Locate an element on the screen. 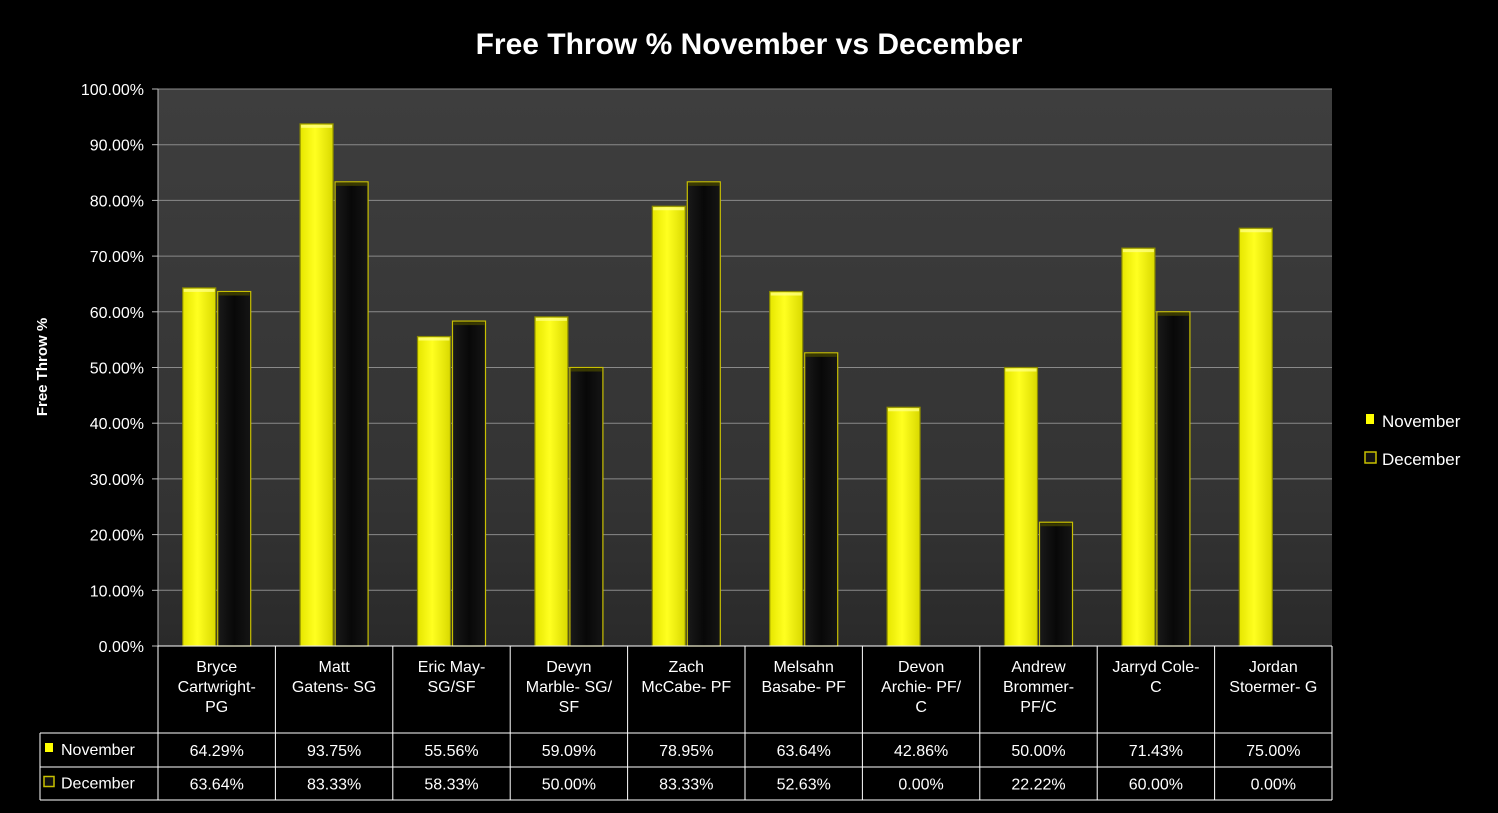 The image size is (1498, 813). category-label: Eric May-SG/SF is located at coordinates (452, 677).